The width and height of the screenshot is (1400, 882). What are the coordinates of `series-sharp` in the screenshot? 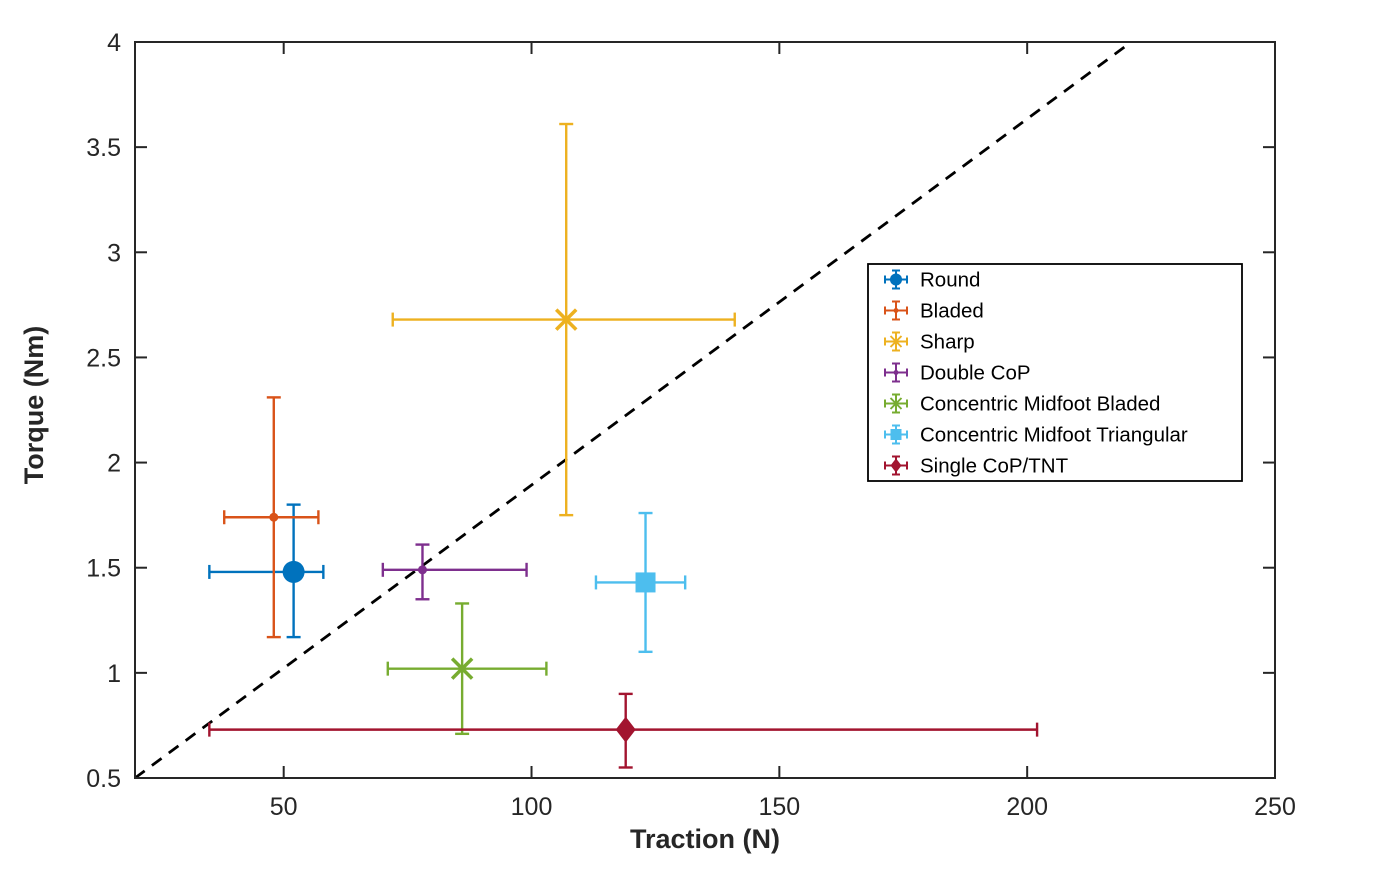 It's located at (563, 319).